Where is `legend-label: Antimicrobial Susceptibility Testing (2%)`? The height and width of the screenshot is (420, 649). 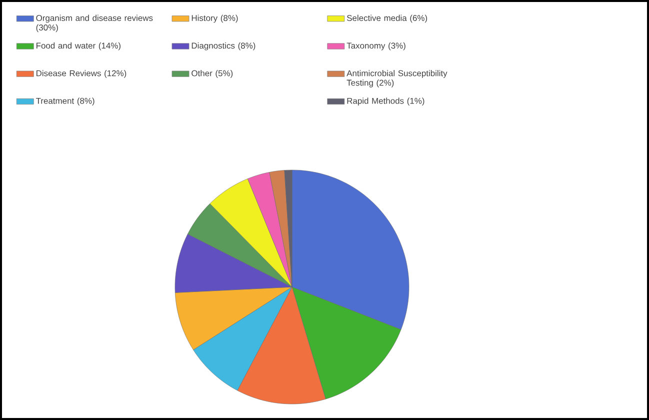
legend-label: Antimicrobial Susceptibility Testing (2%) is located at coordinates (397, 79).